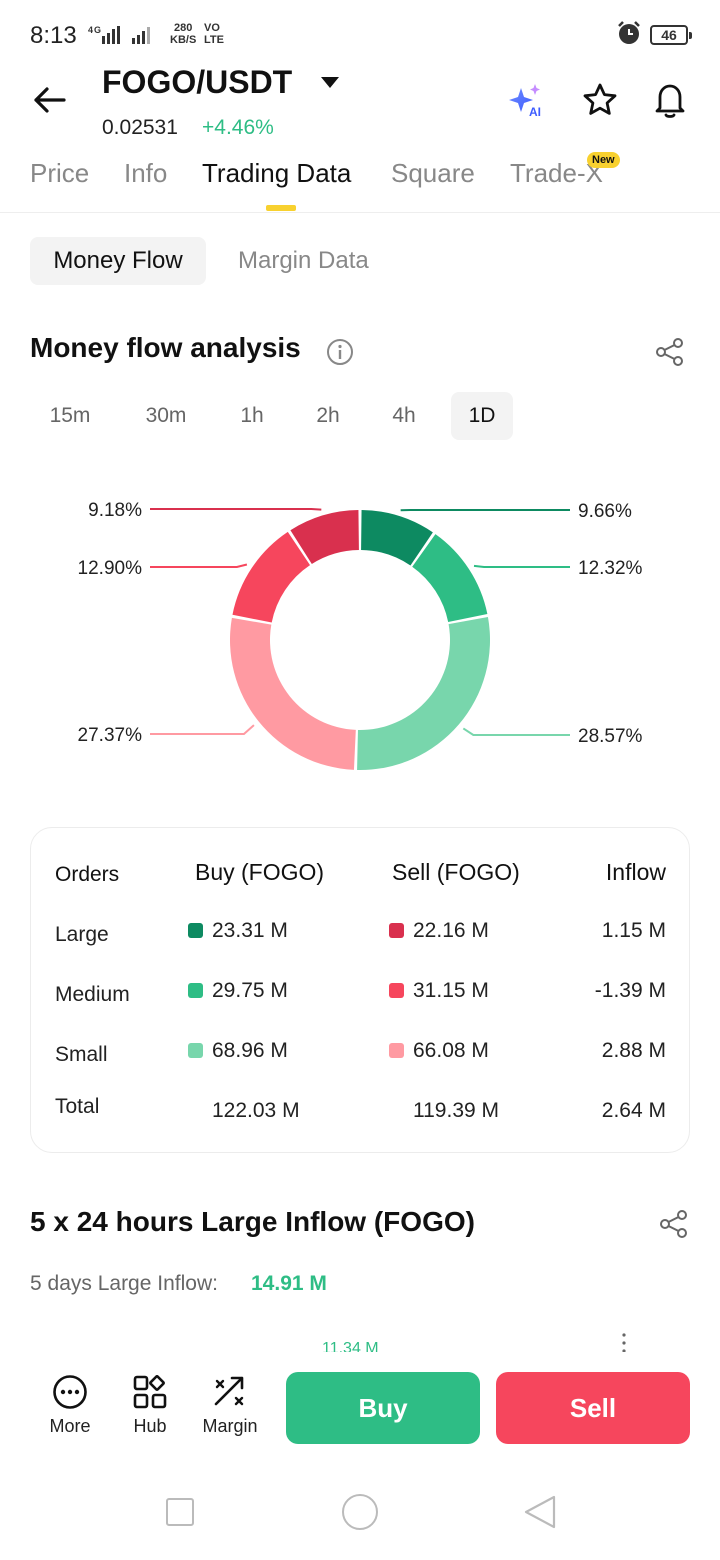  I want to click on arrow-left-icon, so click(50, 100).